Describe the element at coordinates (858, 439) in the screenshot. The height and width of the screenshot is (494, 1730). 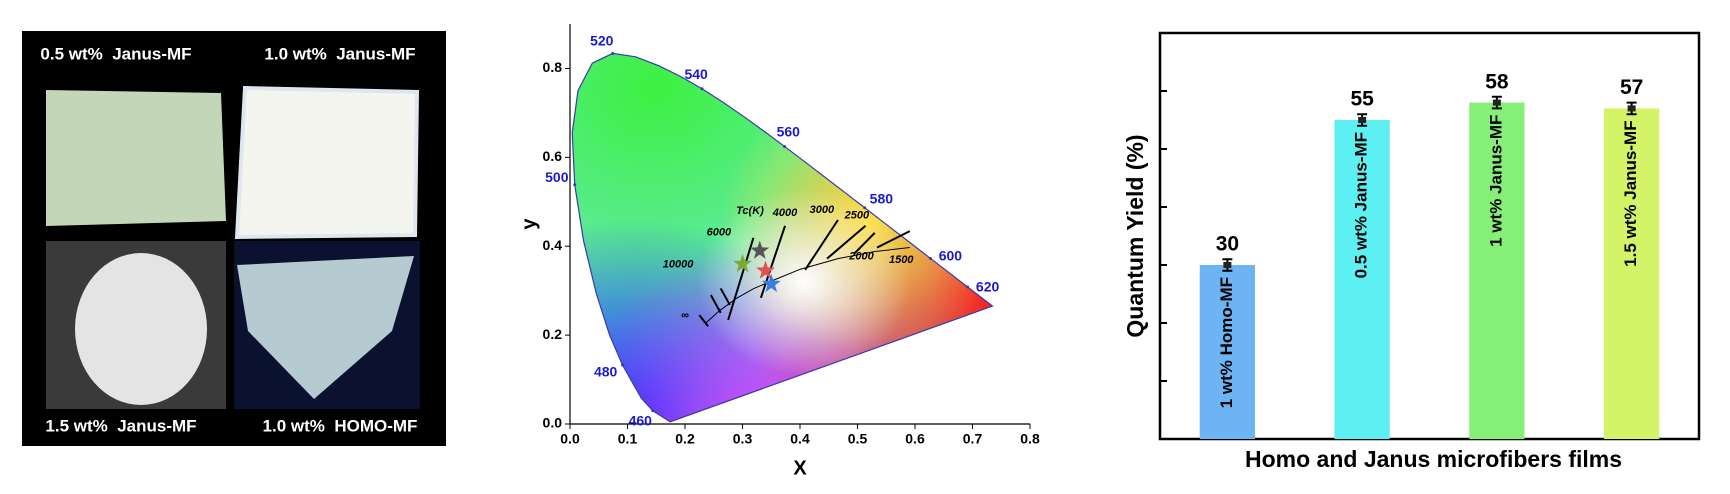
I see `x-tick-label: 0.5` at that location.